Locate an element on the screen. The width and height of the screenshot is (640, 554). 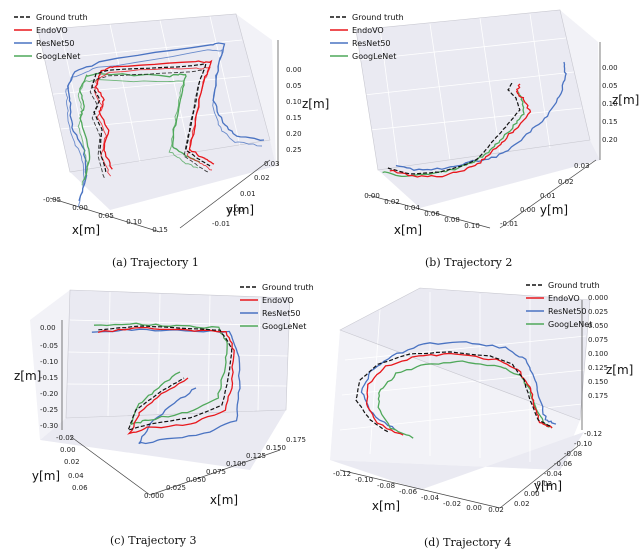
z-tick-label: 0.000 is located at coordinates (598, 298).